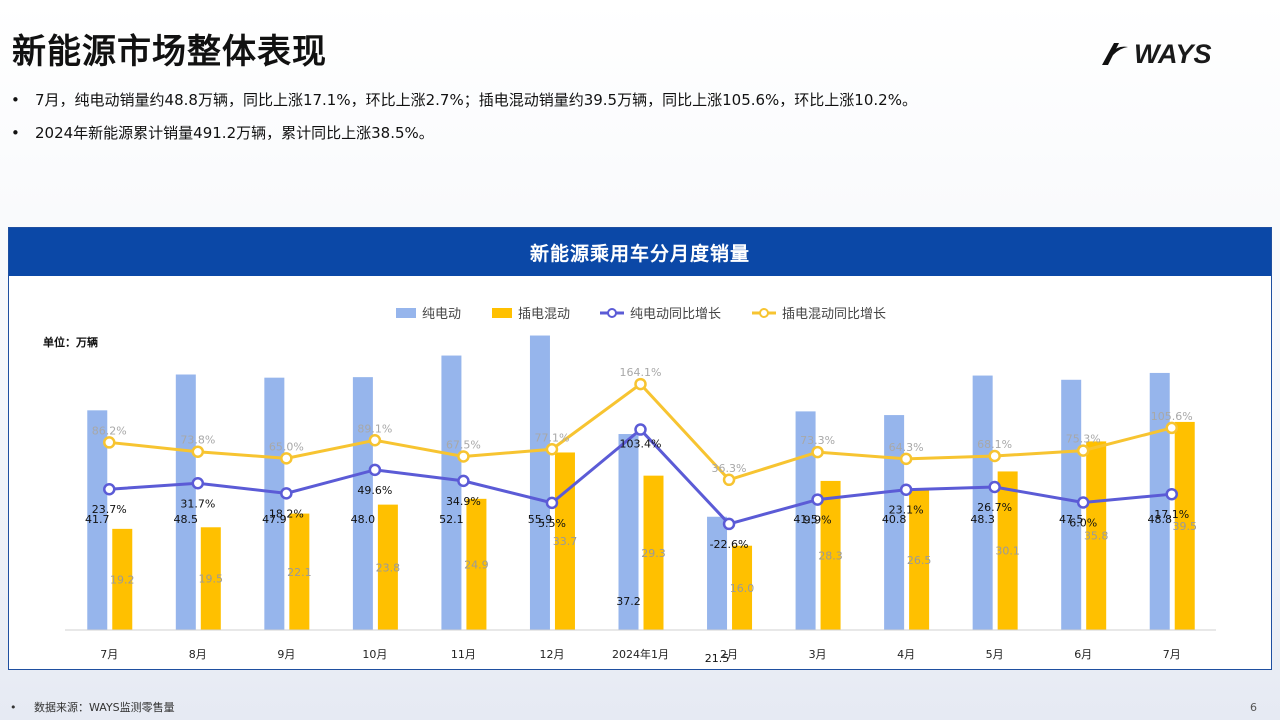  What do you see at coordinates (211, 579) in the screenshot?
I see `label-phev-value: 19.5` at bounding box center [211, 579].